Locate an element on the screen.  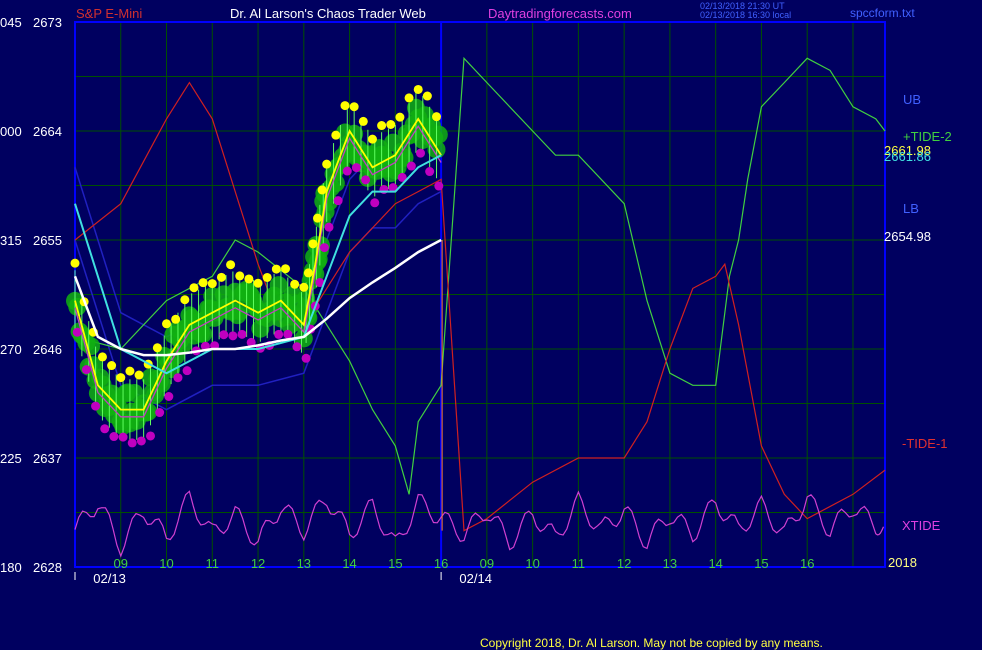
tide2-label: +TIDE-2 is located at coordinates (927, 136).